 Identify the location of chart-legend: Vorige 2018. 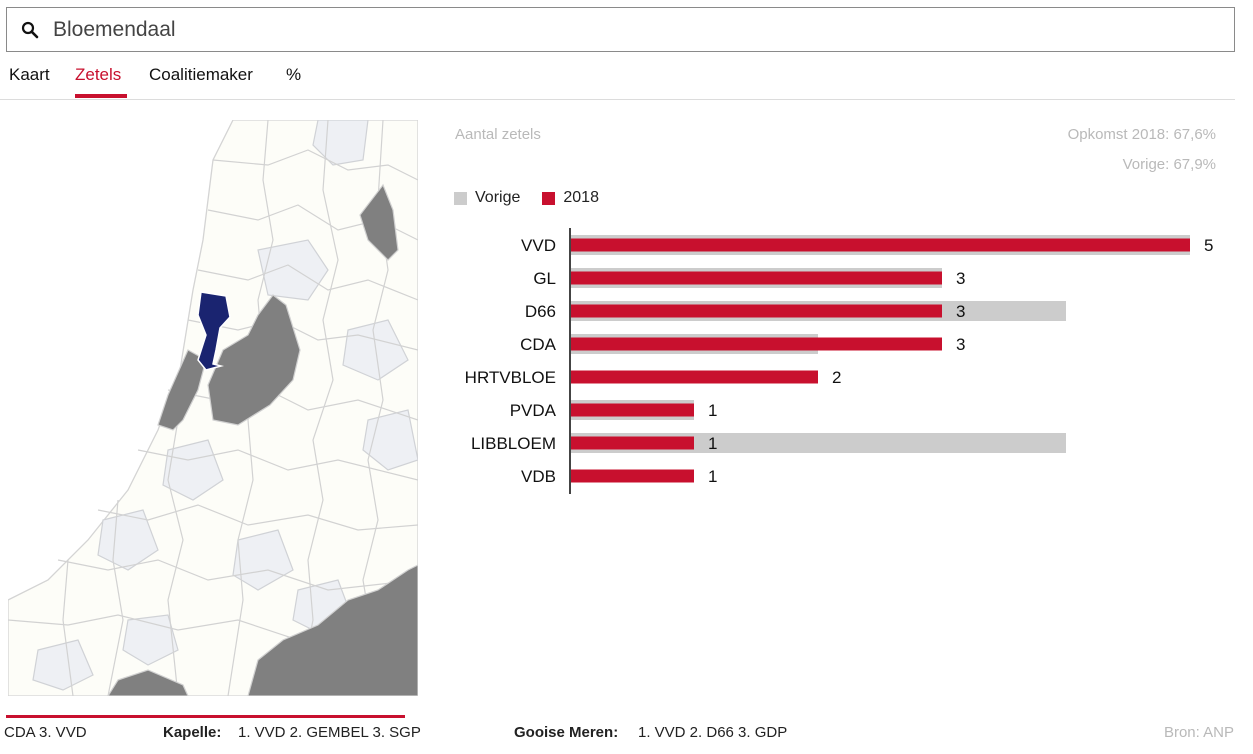
(537, 198).